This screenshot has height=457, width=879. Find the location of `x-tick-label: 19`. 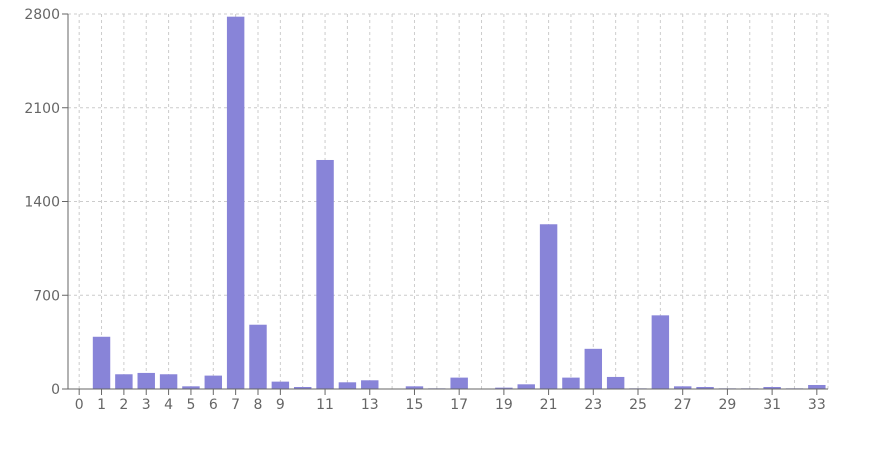

x-tick-label: 19 is located at coordinates (504, 405).